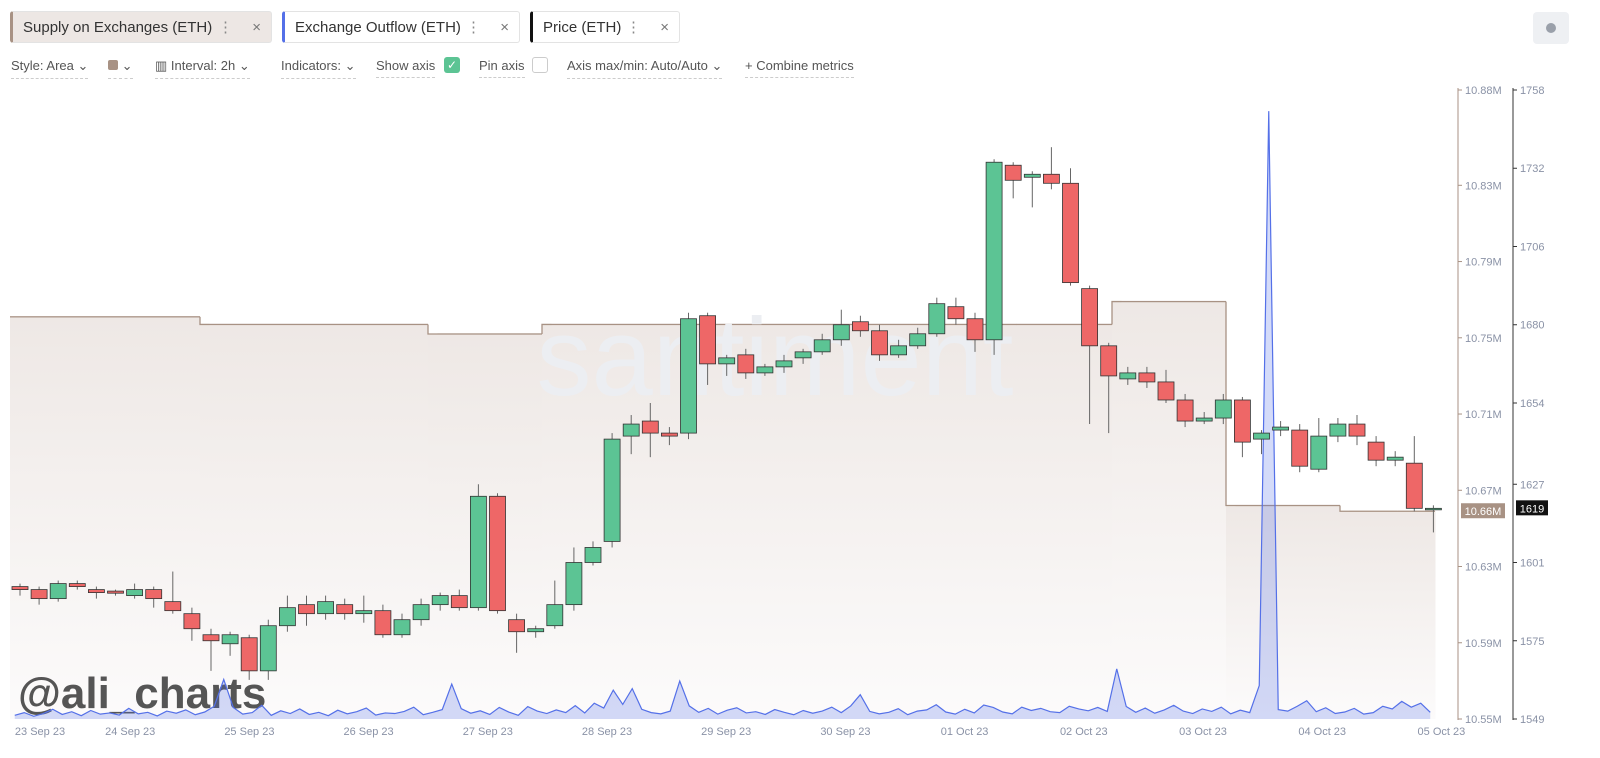  I want to click on label: Pin axis, so click(502, 65).